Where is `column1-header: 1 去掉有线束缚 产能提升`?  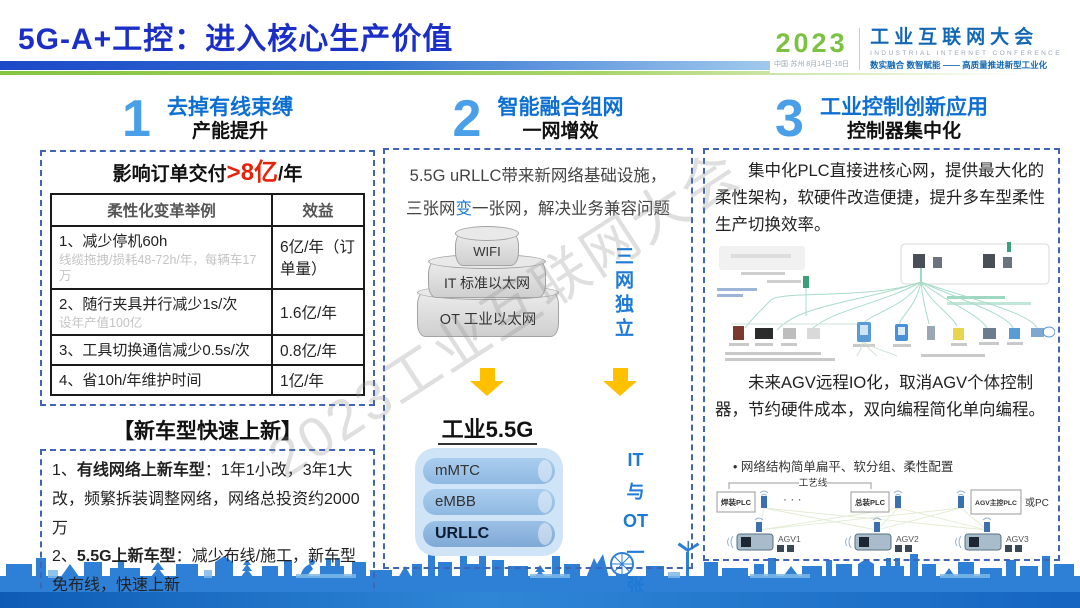
column1-header: 1 去掉有线束缚 产能提升 is located at coordinates (207, 119).